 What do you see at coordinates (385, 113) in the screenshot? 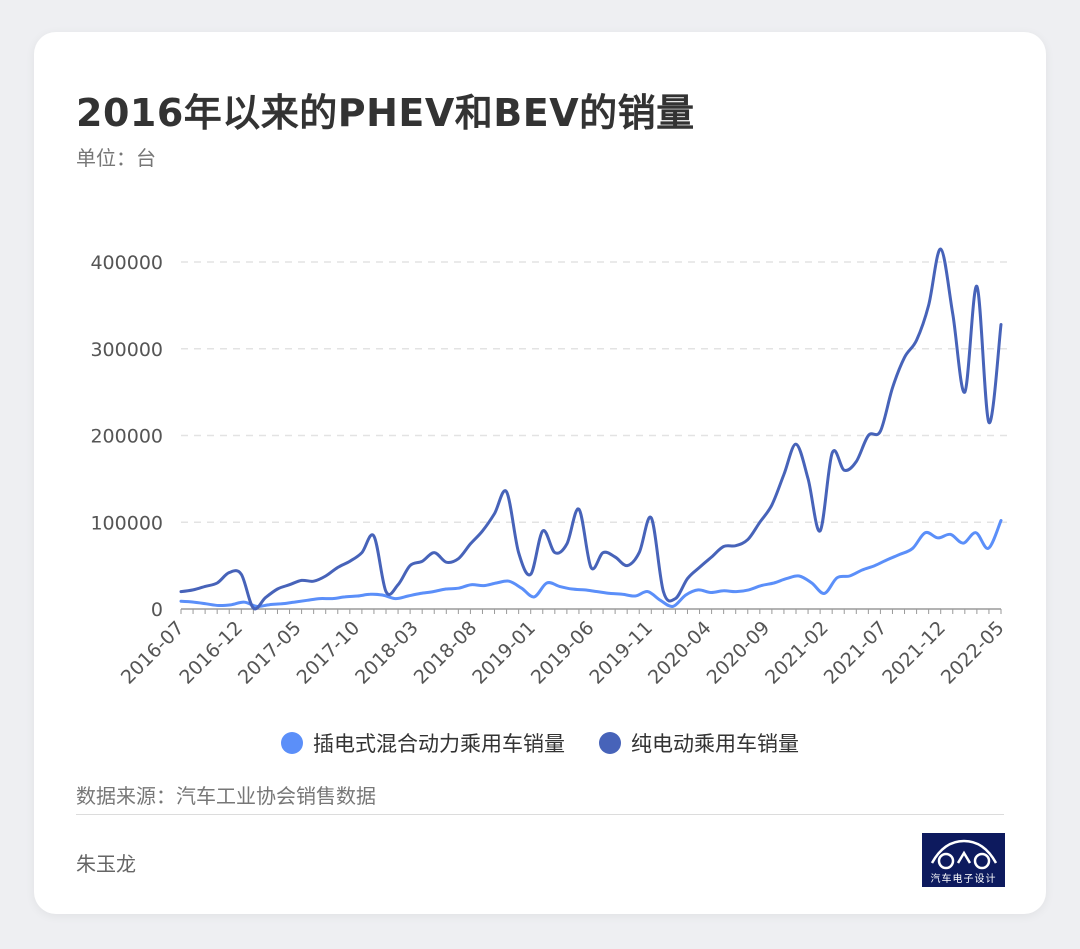
I see `chart-title: 2016年以来的PHEV和BEV的销量` at bounding box center [385, 113].